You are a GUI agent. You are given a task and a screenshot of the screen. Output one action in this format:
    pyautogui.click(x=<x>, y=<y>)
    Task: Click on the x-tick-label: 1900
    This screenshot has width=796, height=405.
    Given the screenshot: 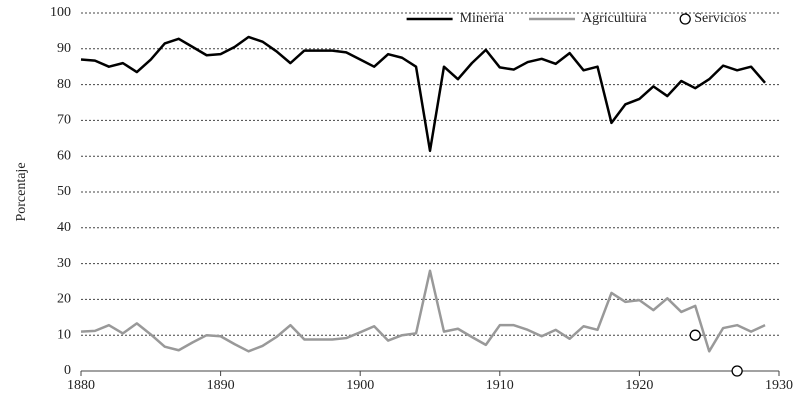 What is the action you would take?
    pyautogui.click(x=360, y=385)
    